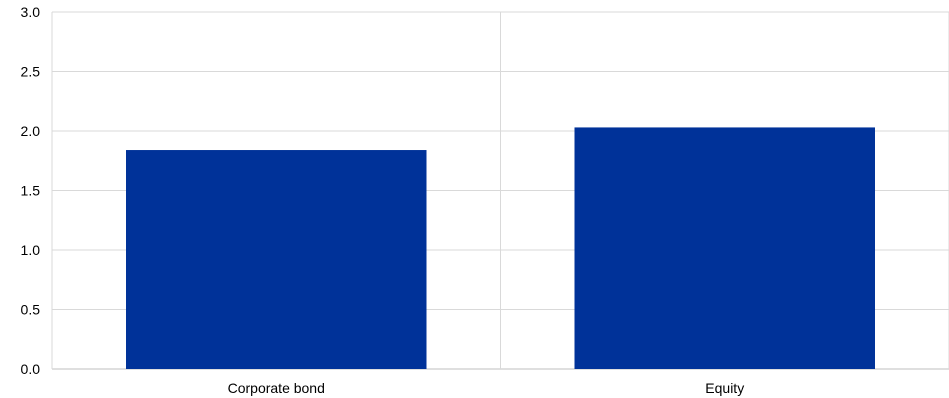 This screenshot has height=398, width=949. What do you see at coordinates (276, 388) in the screenshot?
I see `x-category-label: Corporate bond` at bounding box center [276, 388].